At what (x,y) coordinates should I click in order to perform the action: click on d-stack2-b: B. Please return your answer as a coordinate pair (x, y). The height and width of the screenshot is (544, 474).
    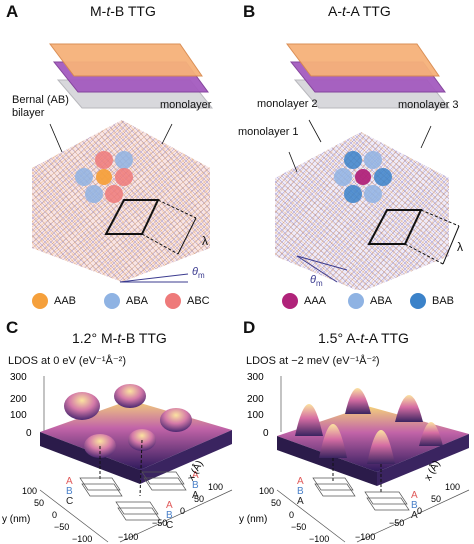
    Looking at the image, I should click on (414, 505).